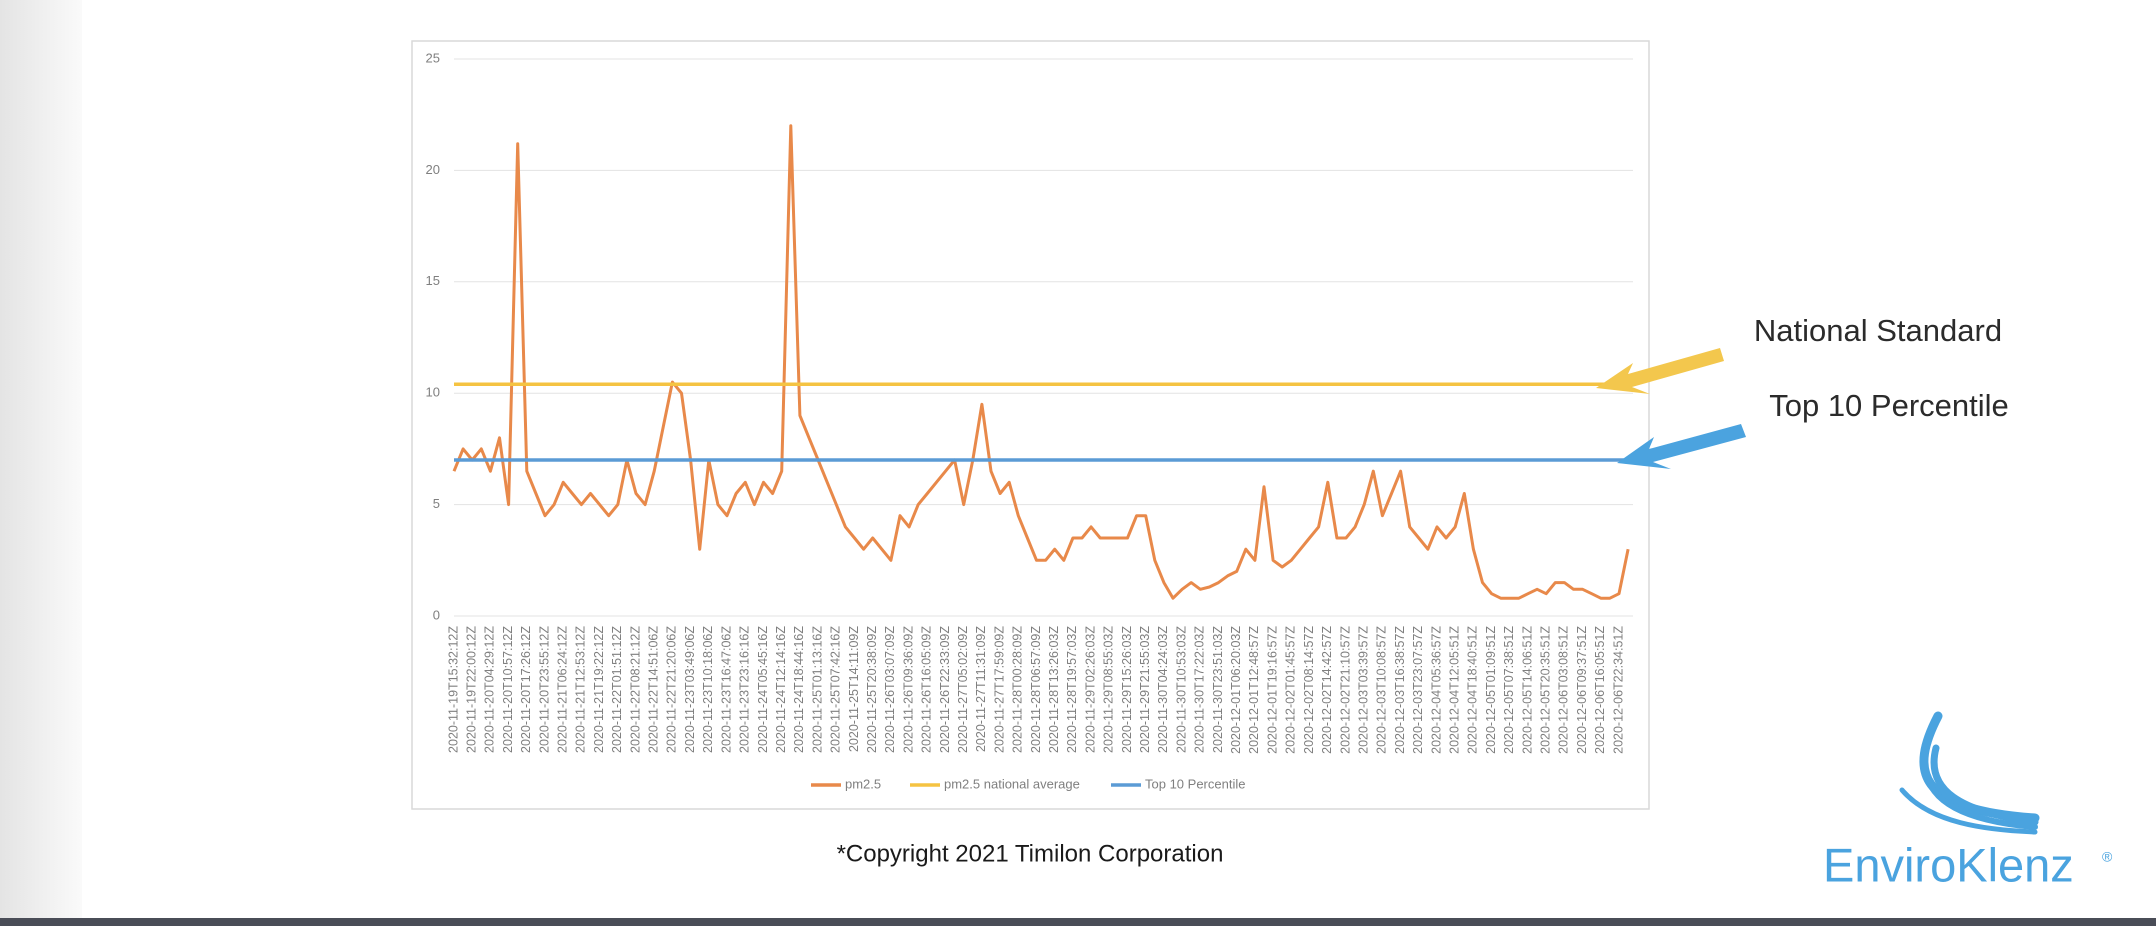 The image size is (2156, 931). Describe the element at coordinates (1030, 853) in the screenshot. I see `footer: *Copyright 2021 Timilon Corporation` at that location.